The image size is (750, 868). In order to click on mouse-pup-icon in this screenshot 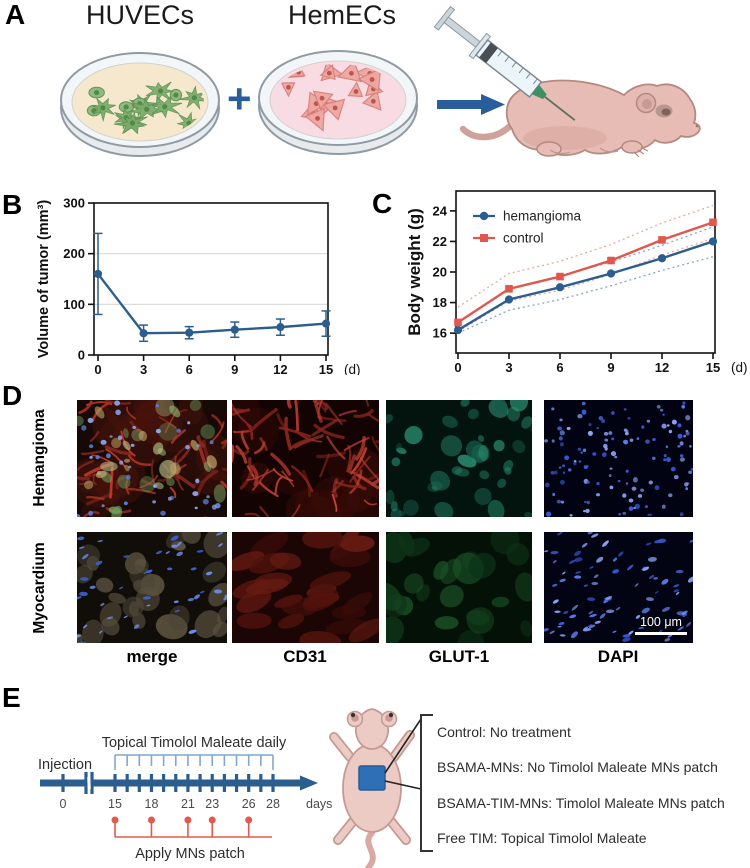, I will do `click(580, 118)`.